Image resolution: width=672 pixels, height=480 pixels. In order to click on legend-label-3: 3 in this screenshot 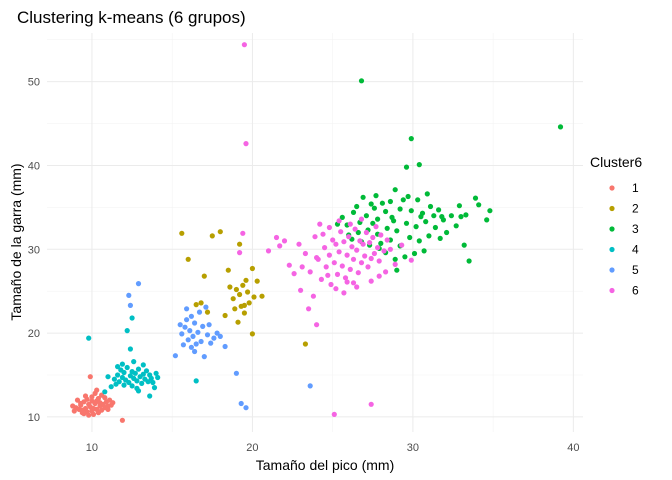, I will do `click(635, 229)`.